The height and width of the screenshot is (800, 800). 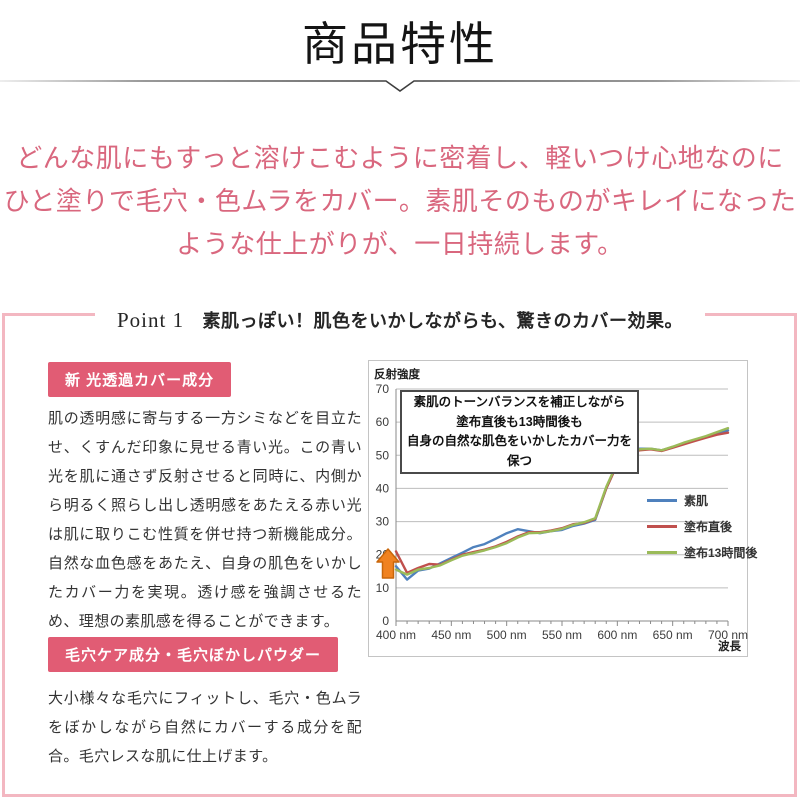 I want to click on orange-up-arrow-icon, so click(x=388, y=563).